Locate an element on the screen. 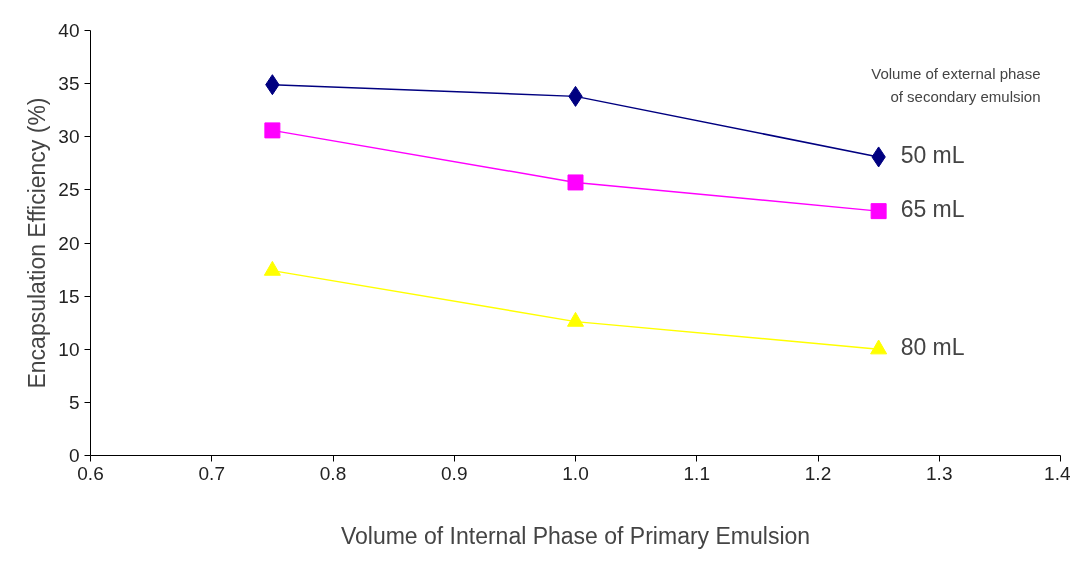  x-axis-title: Volume of Internal Phase of Primary Emulsion is located at coordinates (575, 535).